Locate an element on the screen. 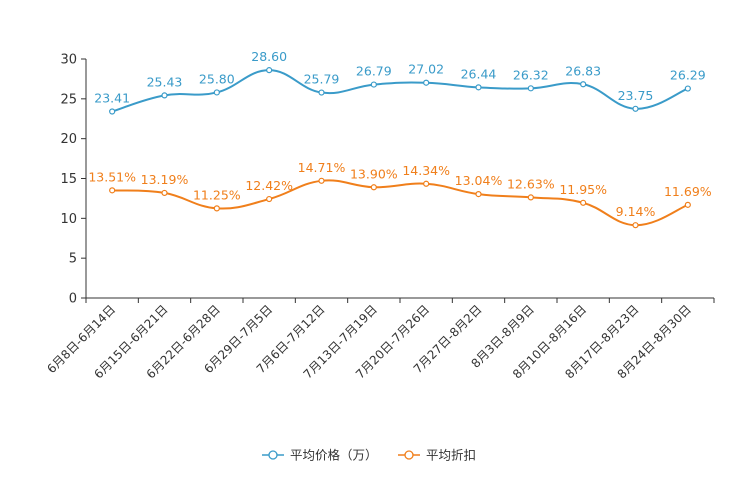  y-tick-label: 10 is located at coordinates (68, 219).